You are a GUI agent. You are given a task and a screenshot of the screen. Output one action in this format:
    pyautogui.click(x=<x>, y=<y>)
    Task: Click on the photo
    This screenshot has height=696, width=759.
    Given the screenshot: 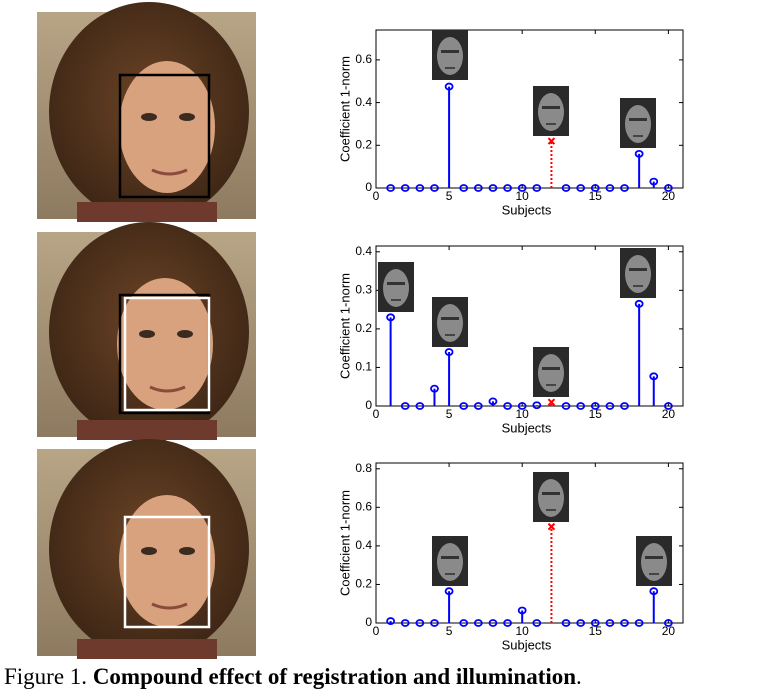 What is the action you would take?
    pyautogui.click(x=146, y=112)
    